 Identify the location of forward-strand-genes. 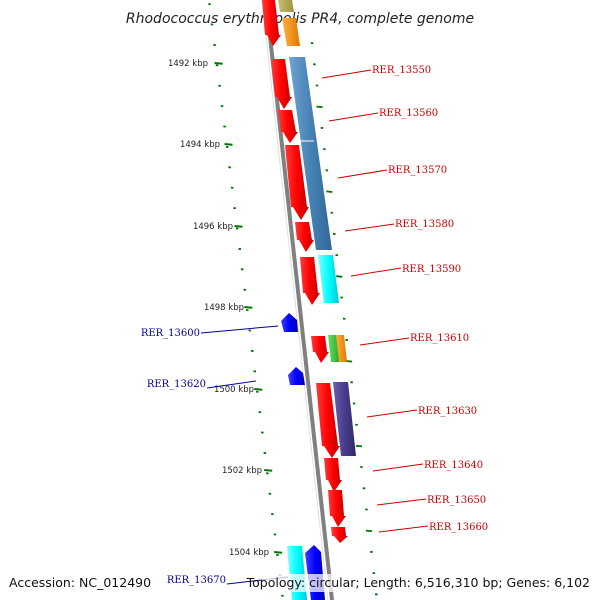
(309, 301).